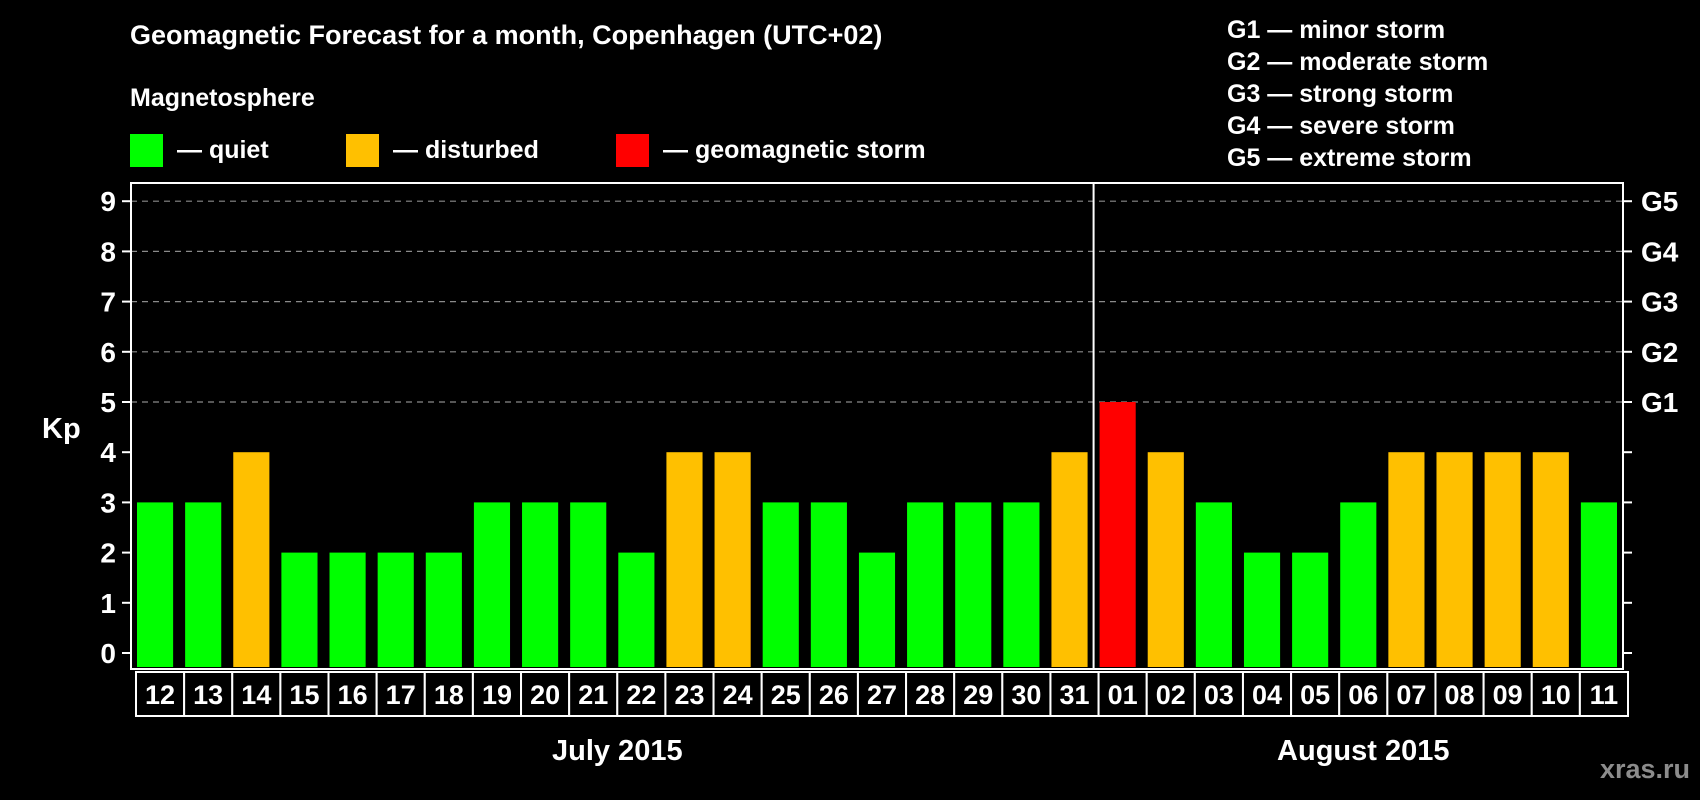  I want to click on date-label-14: 14, so click(256, 695).